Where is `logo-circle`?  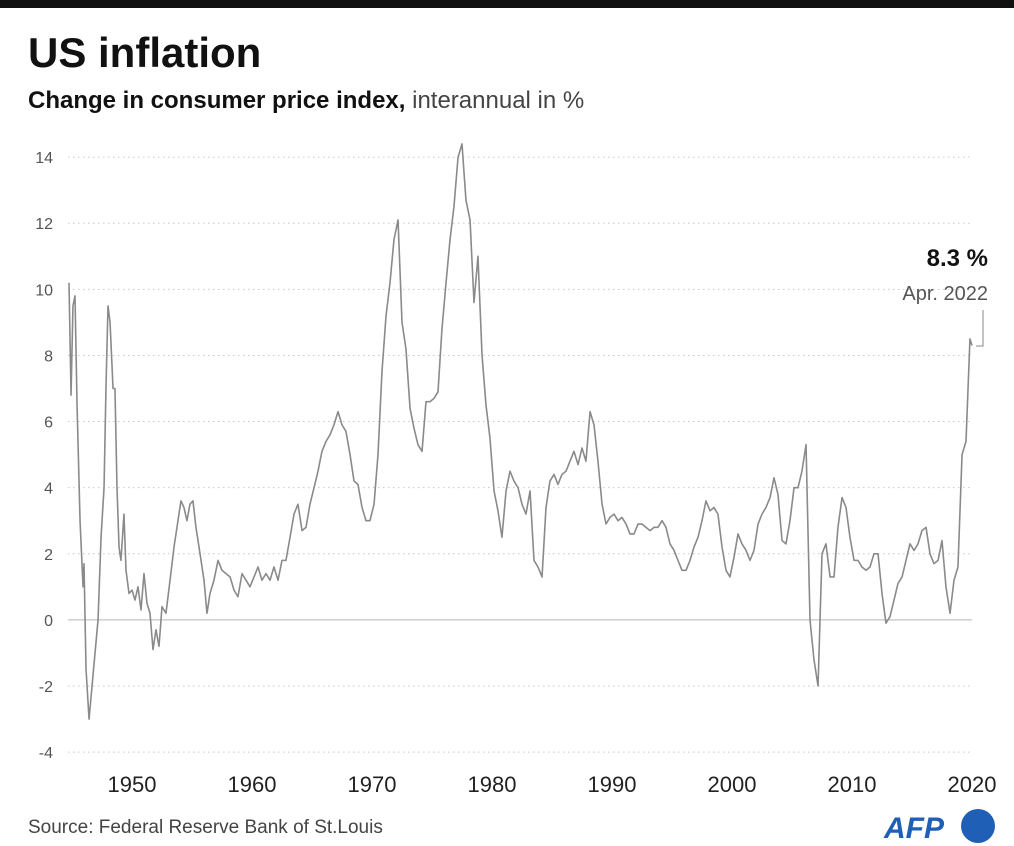
logo-circle is located at coordinates (978, 826).